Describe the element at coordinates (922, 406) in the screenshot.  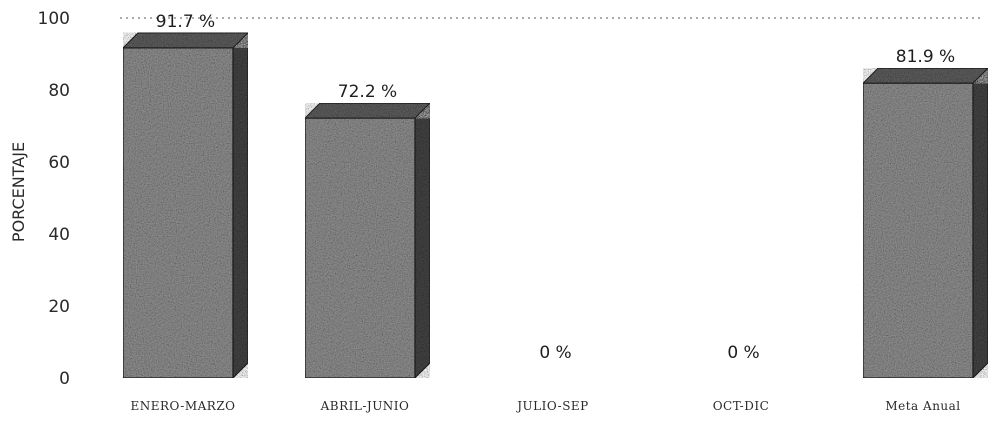
I see `category-label: Meta Anual` at that location.